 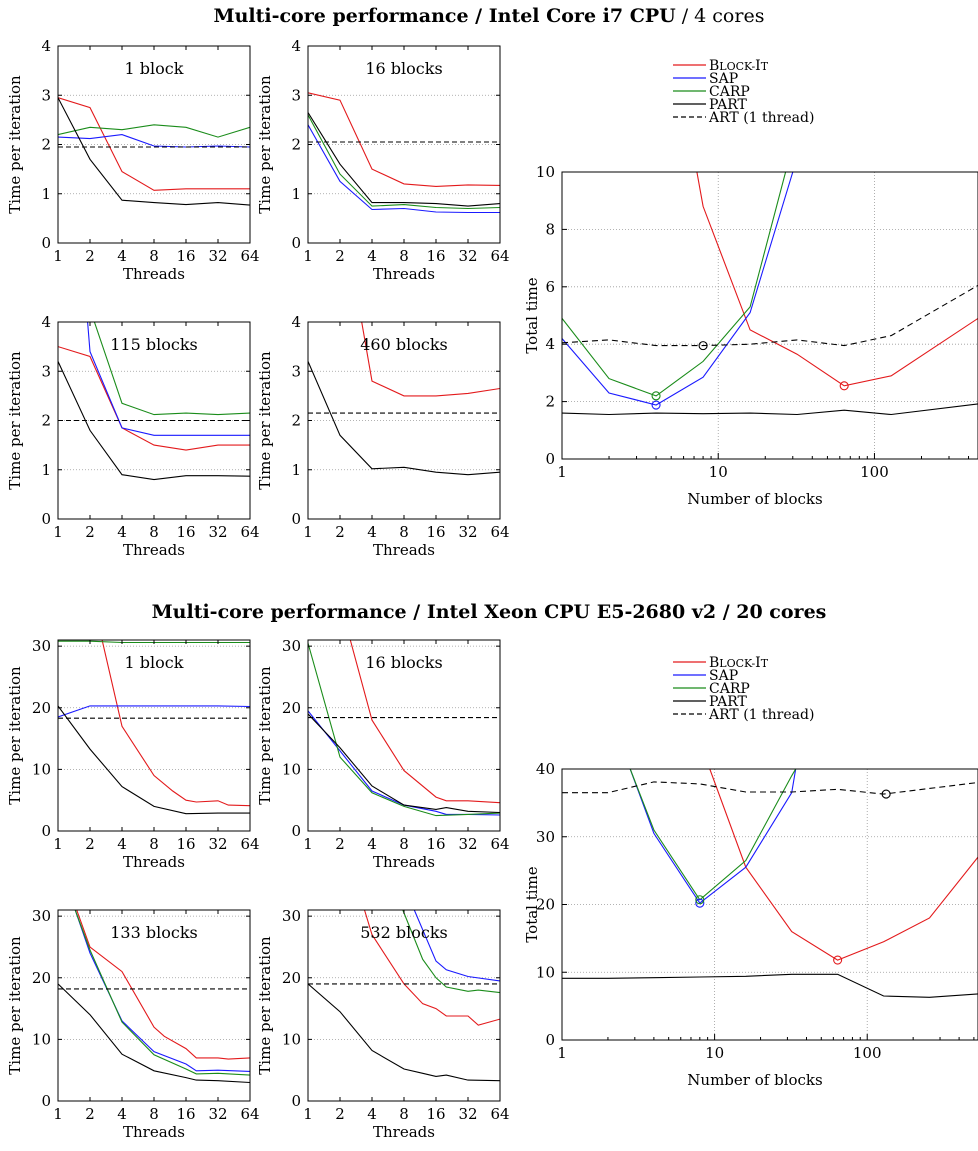 I want to click on y-tick-label: 40, so click(x=545, y=769).